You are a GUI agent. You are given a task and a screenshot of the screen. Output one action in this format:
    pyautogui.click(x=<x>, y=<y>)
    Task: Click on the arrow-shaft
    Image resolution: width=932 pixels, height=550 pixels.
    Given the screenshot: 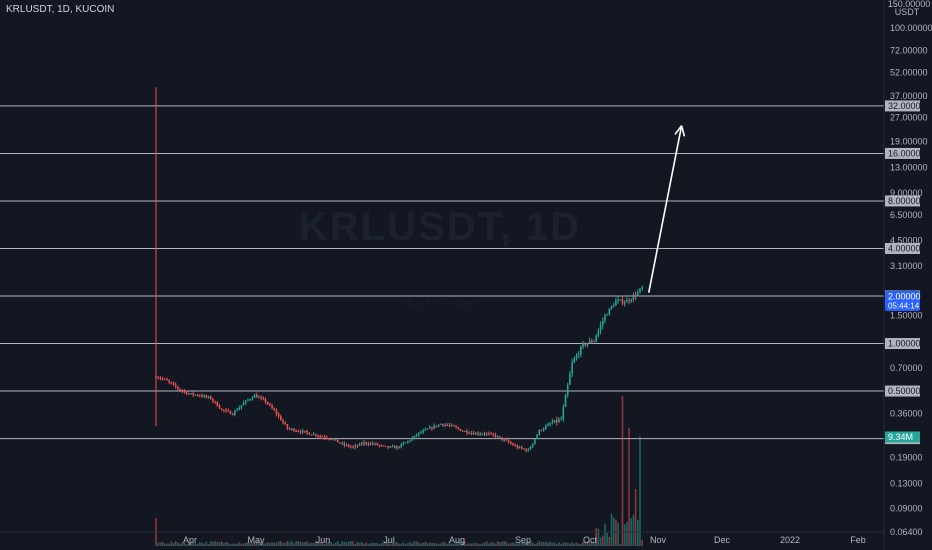 What is the action you would take?
    pyautogui.click(x=665, y=209)
    